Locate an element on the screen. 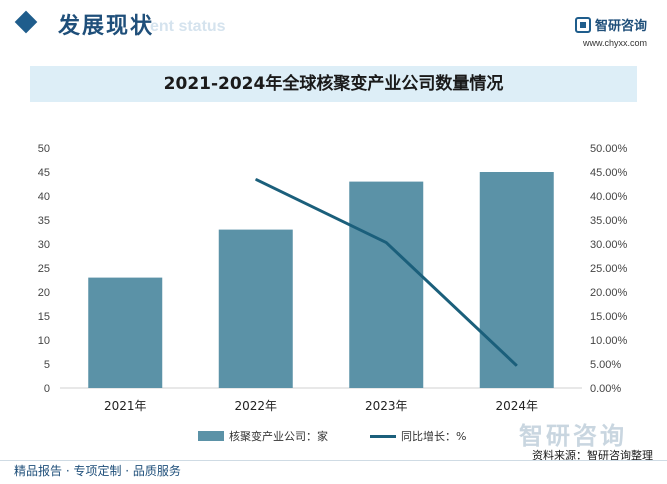  y-tick-label: 0 is located at coordinates (47, 389).